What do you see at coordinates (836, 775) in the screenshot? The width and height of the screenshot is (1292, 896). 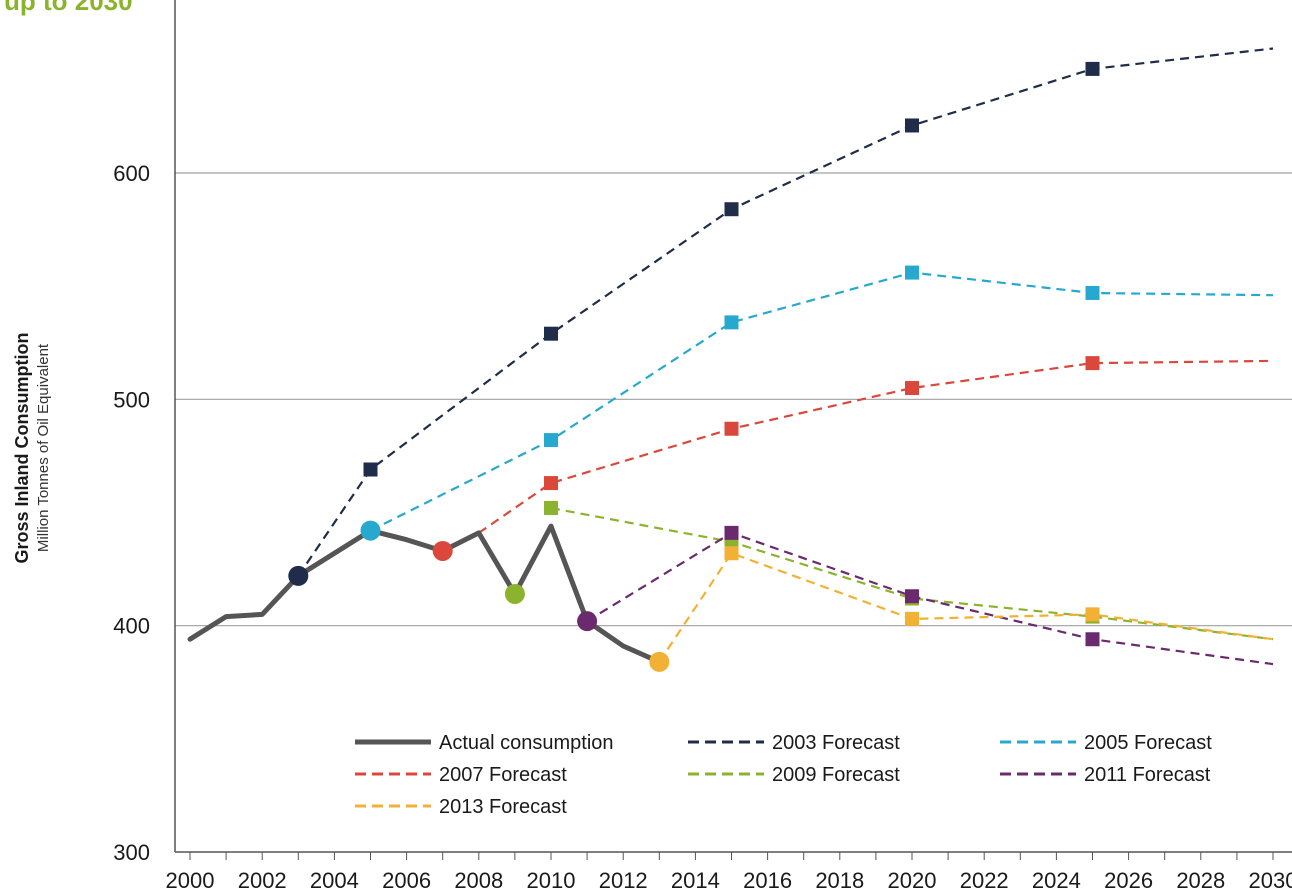 I see `legend-label-2009-forecast: 2009 Forecast` at bounding box center [836, 775].